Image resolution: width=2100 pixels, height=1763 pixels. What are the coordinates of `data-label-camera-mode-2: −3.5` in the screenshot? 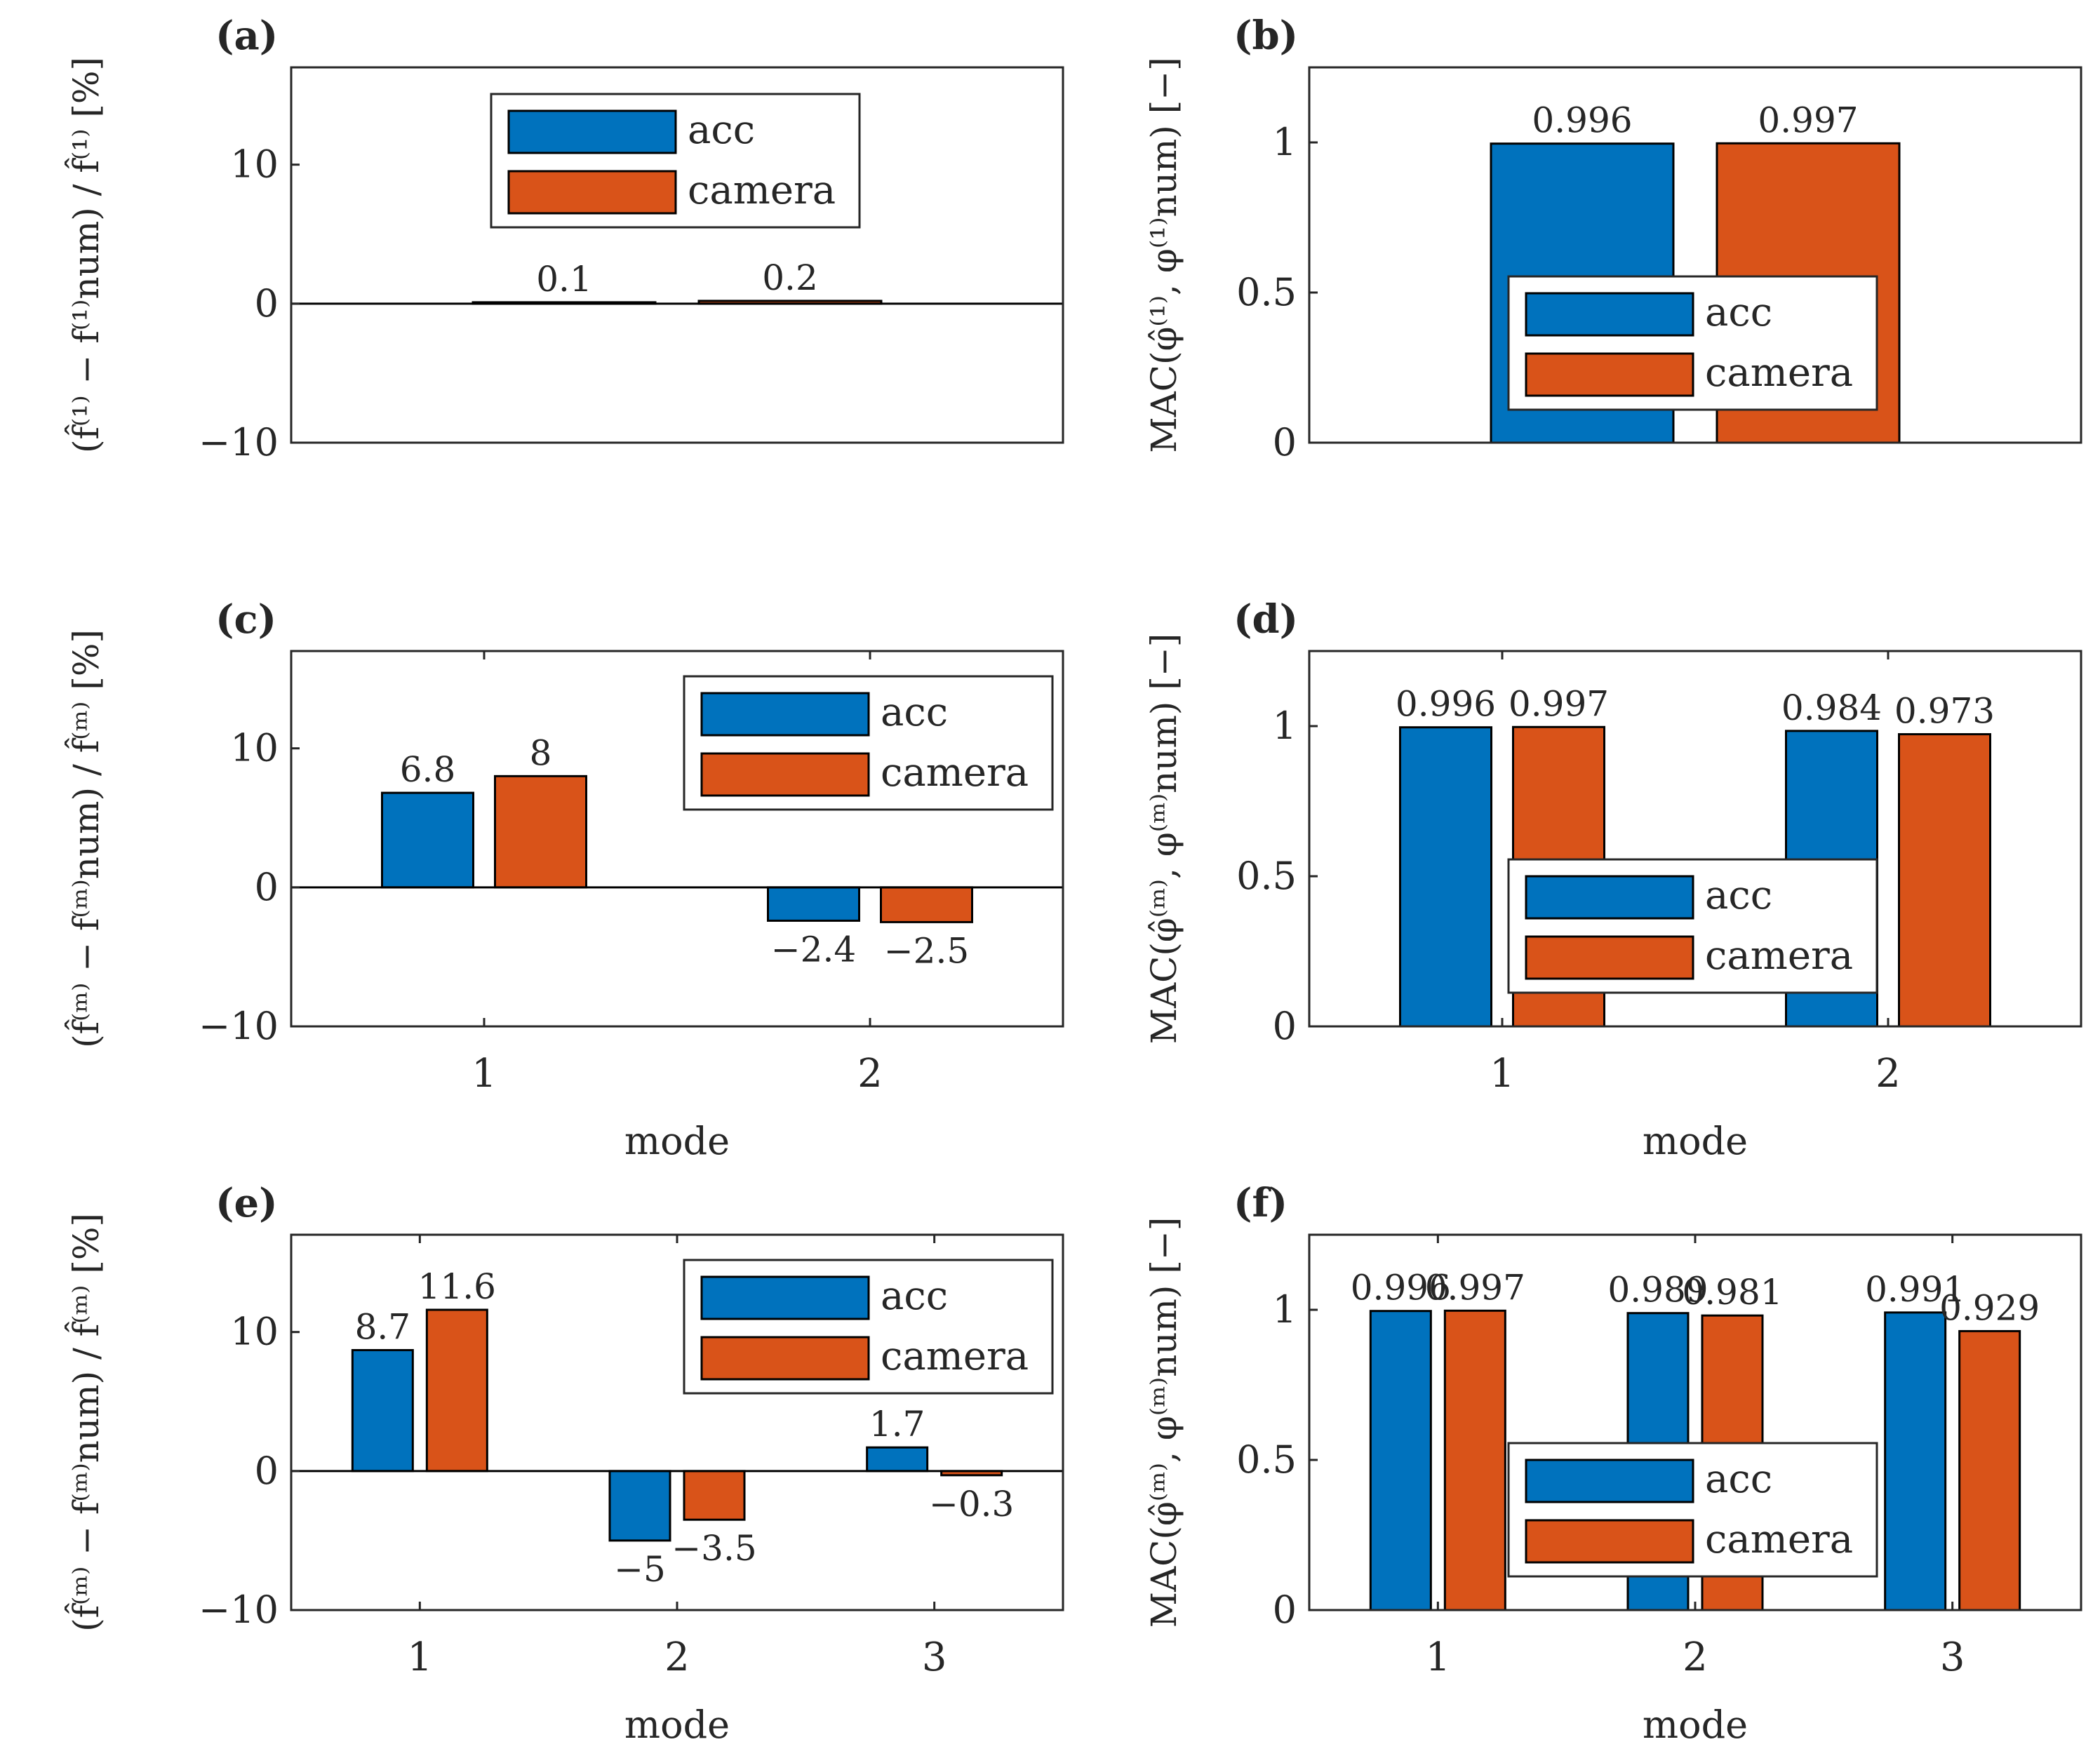 It's located at (713, 1548).